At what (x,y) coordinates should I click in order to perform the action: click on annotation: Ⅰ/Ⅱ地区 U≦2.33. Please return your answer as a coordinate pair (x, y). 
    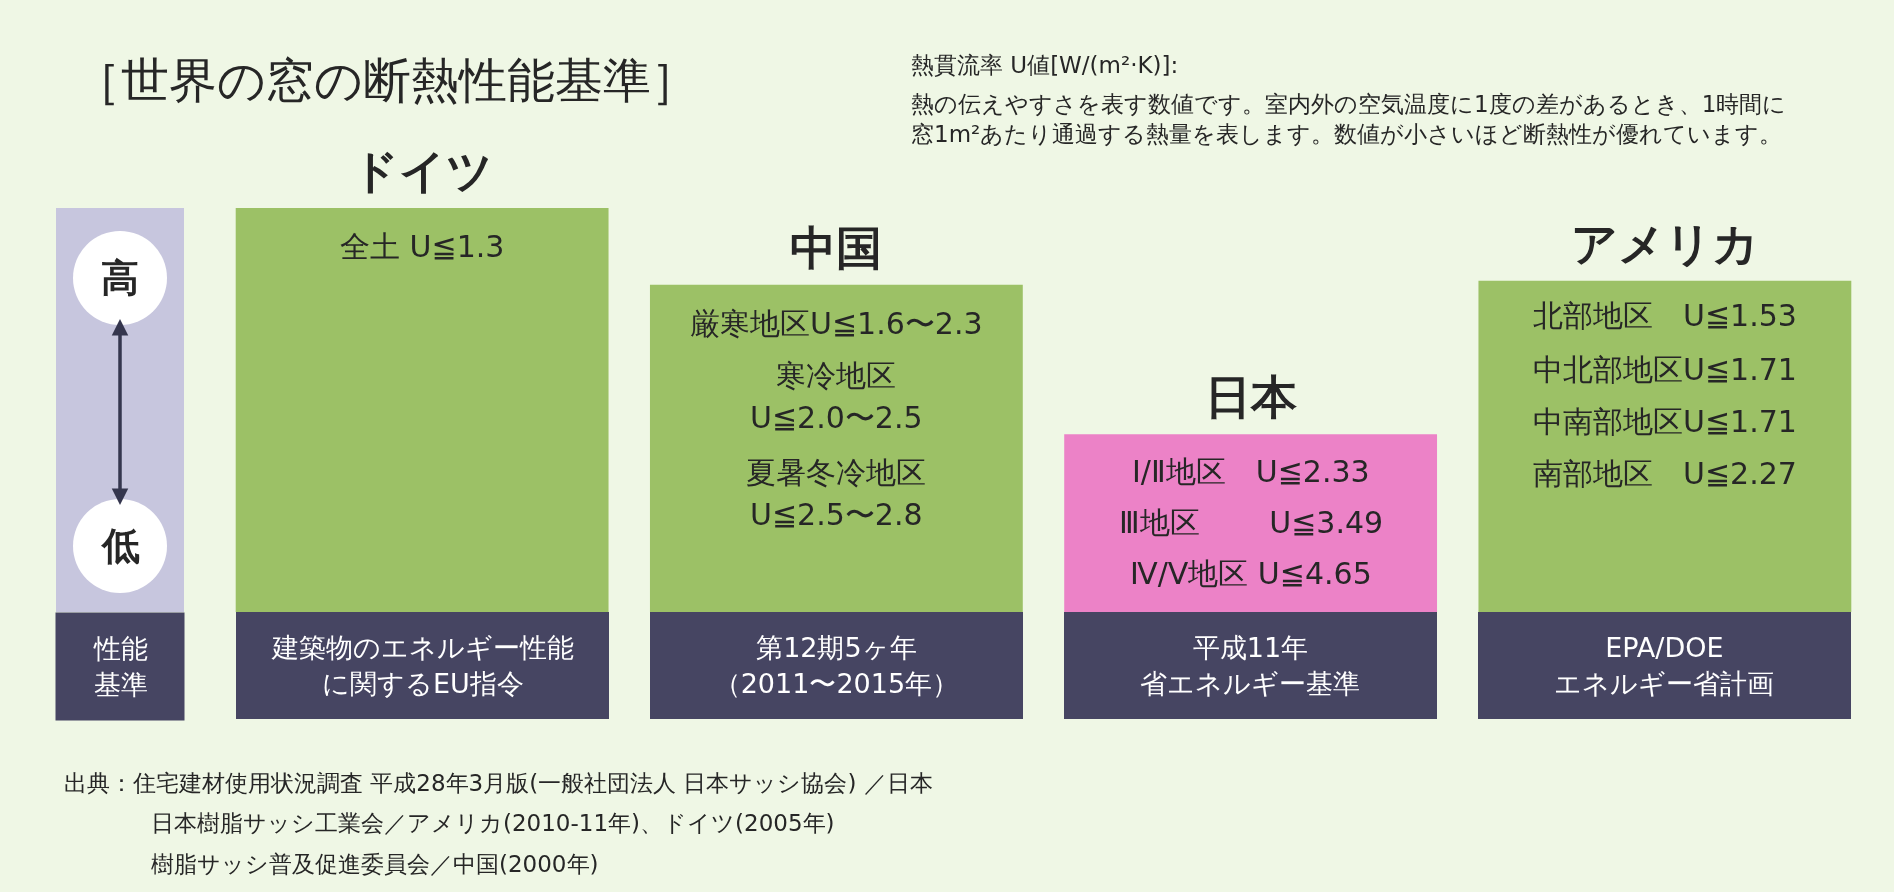
    Looking at the image, I should click on (1251, 471).